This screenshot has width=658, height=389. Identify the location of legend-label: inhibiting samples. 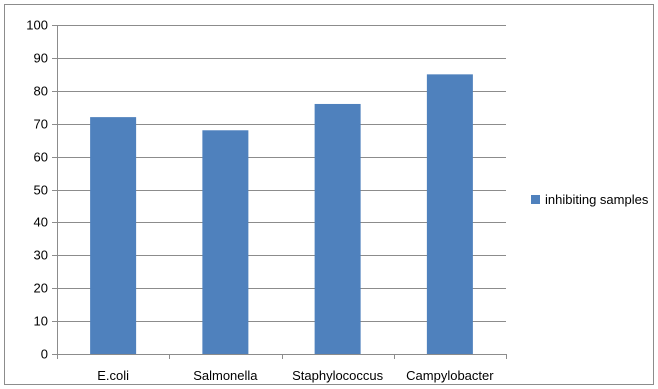
(597, 199).